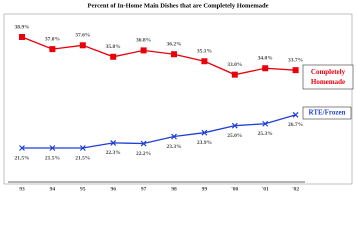  Describe the element at coordinates (204, 52) in the screenshot. I see `data-label: 35.1%` at that location.